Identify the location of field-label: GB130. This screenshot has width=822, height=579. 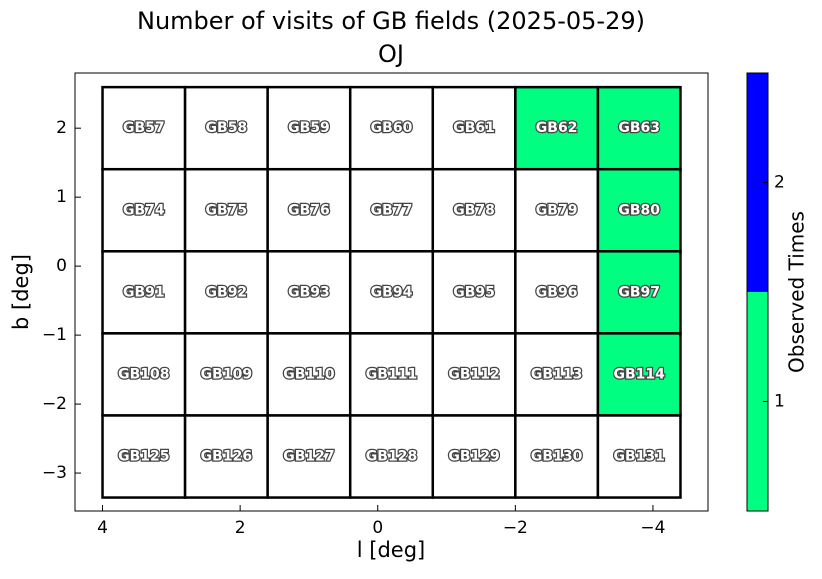
(557, 457).